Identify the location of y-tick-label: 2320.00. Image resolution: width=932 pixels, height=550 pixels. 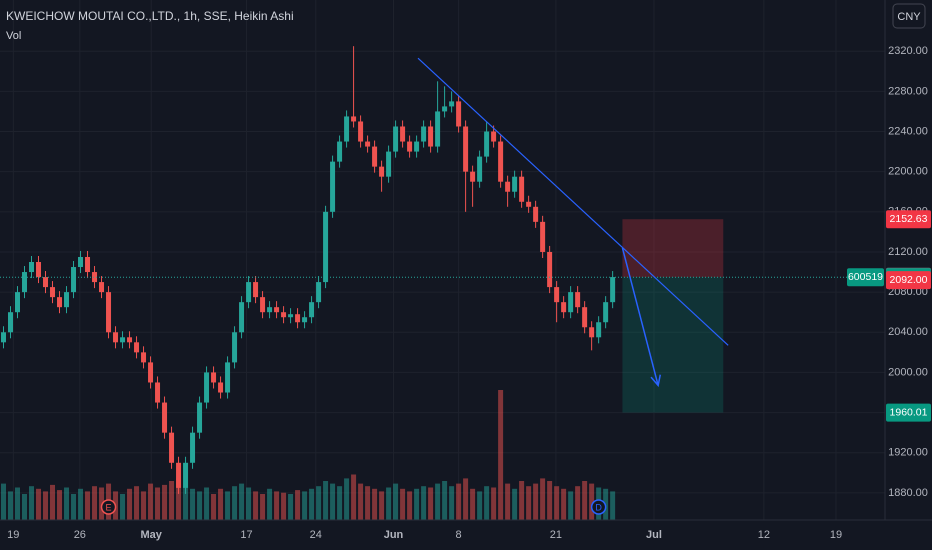
(908, 51).